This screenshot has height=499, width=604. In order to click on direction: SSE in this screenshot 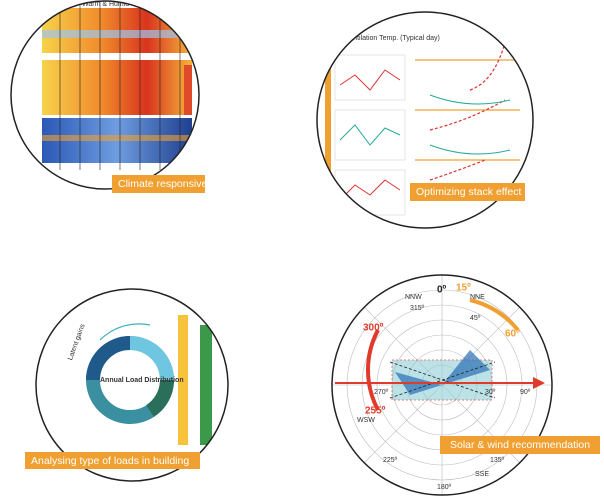, I will do `click(482, 474)`.